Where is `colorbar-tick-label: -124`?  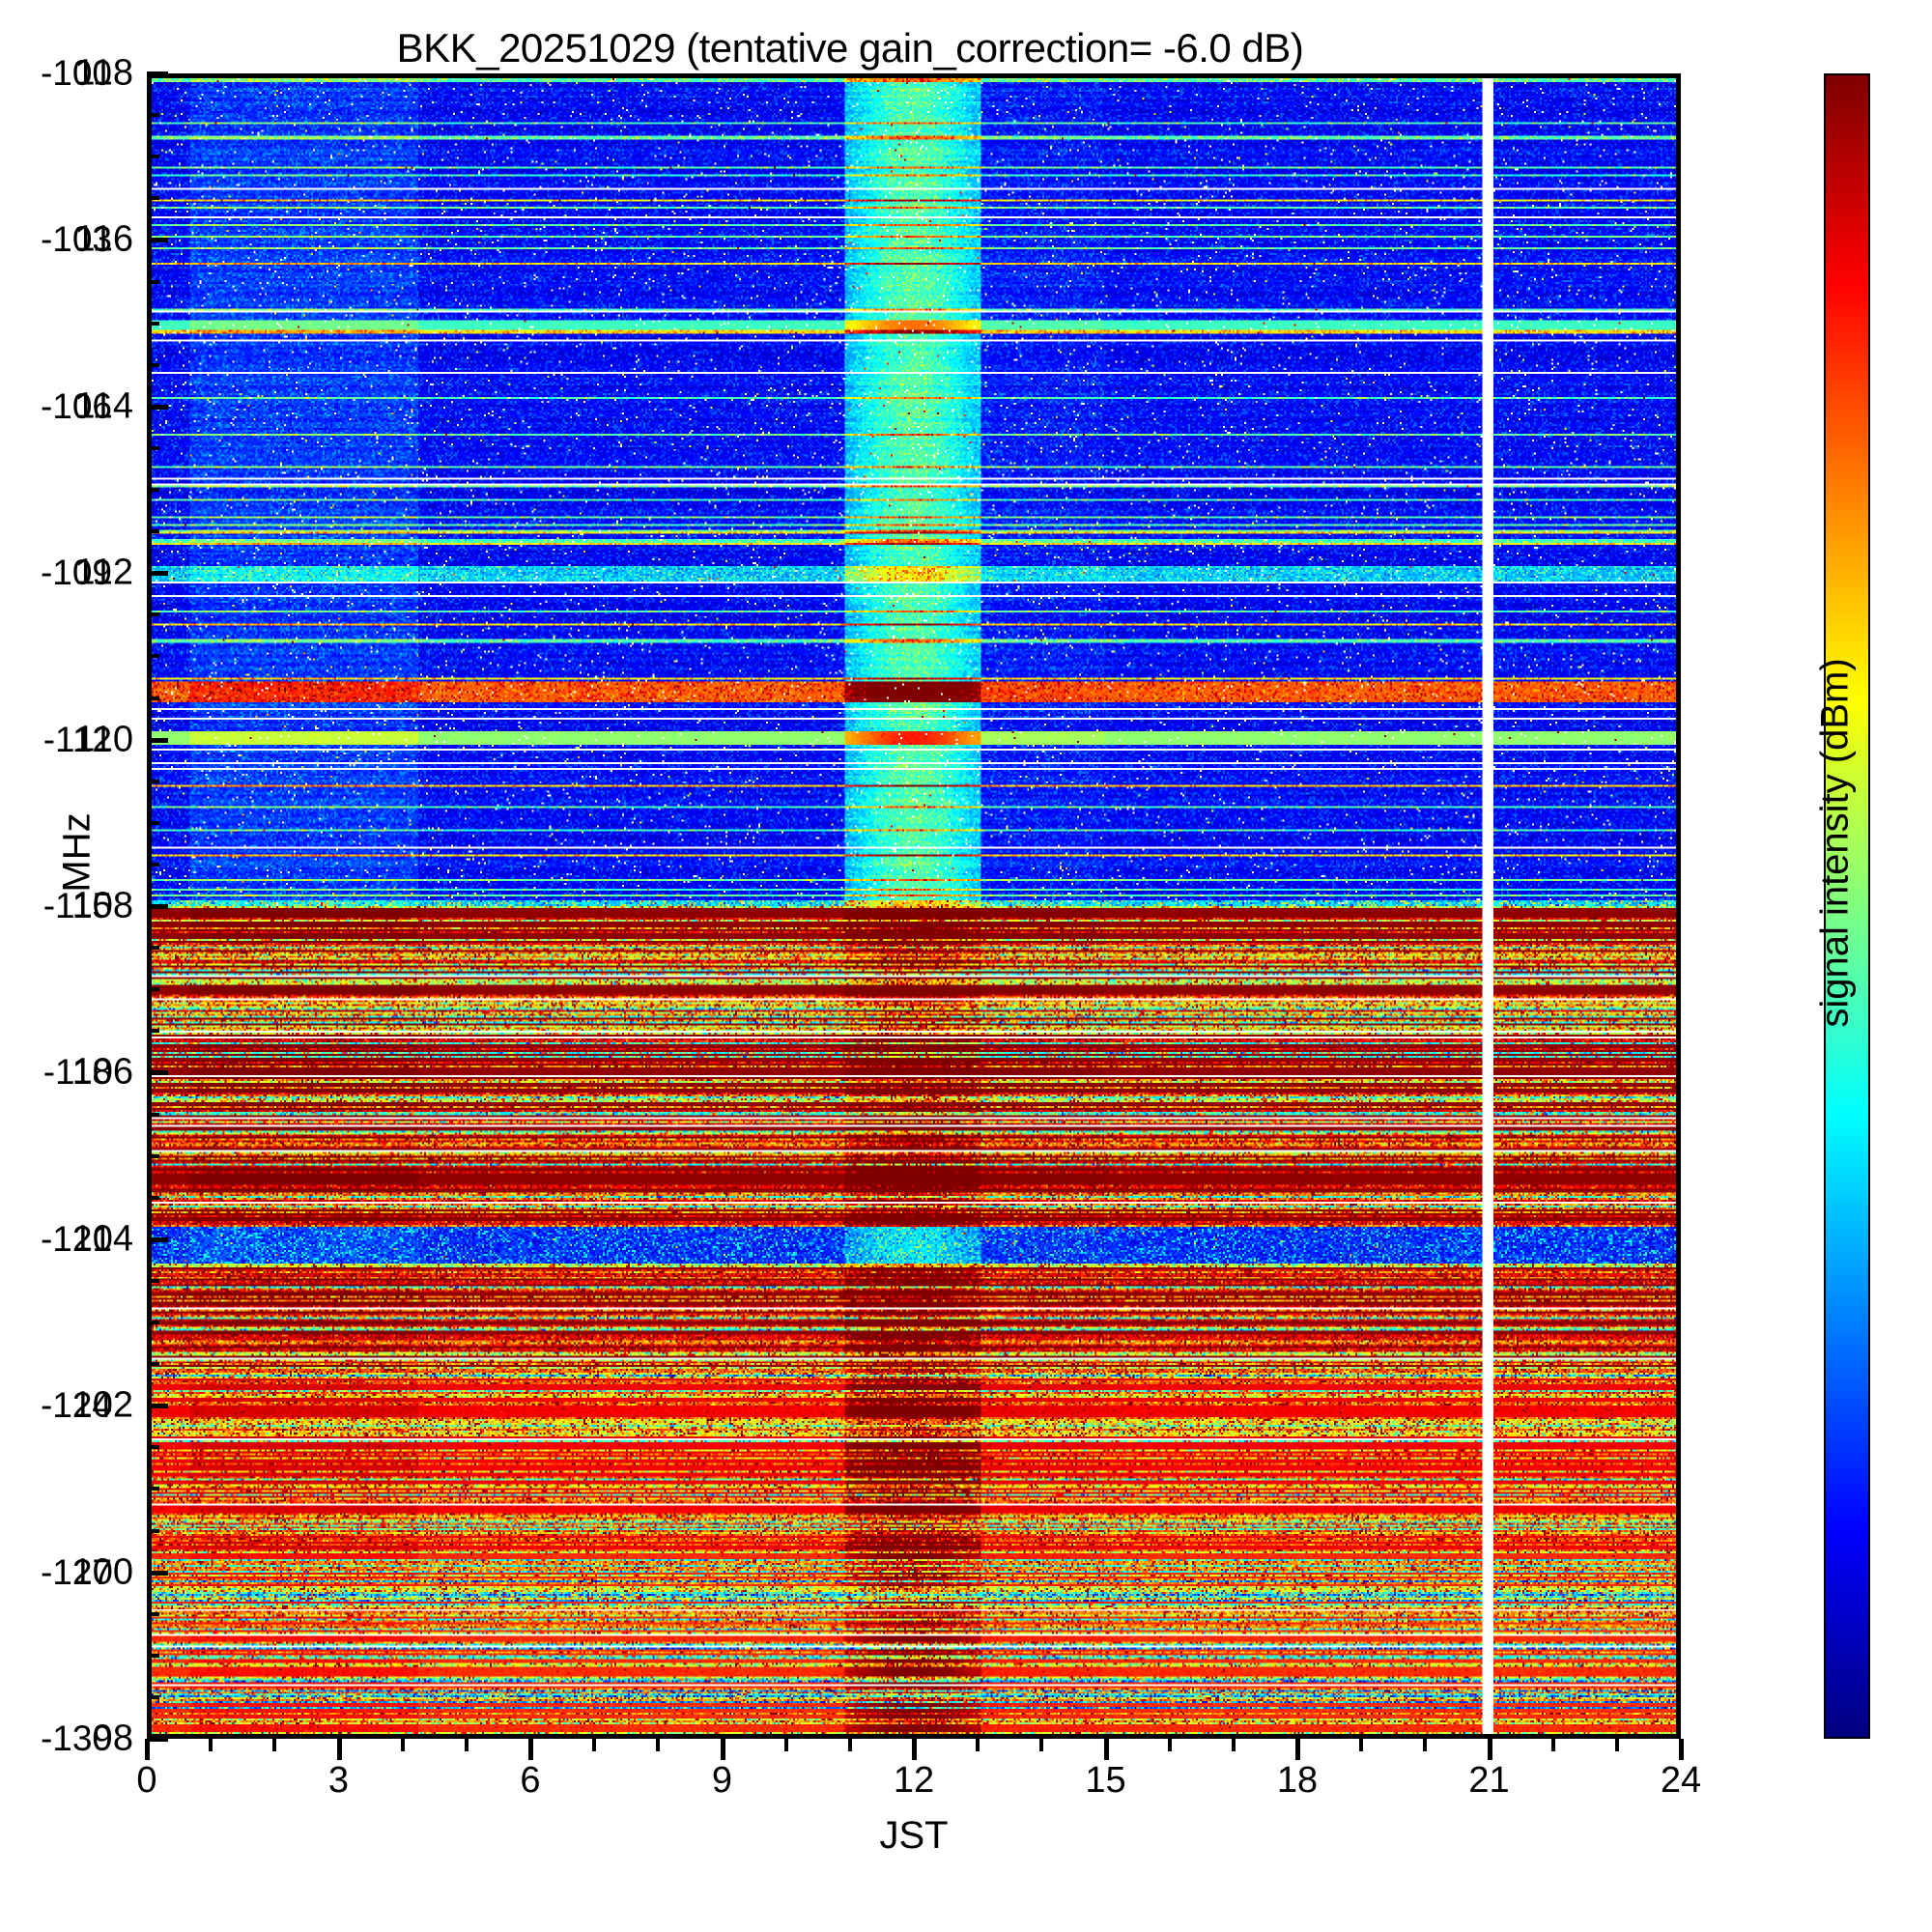
colorbar-tick-label: -124 is located at coordinates (76, 1405).